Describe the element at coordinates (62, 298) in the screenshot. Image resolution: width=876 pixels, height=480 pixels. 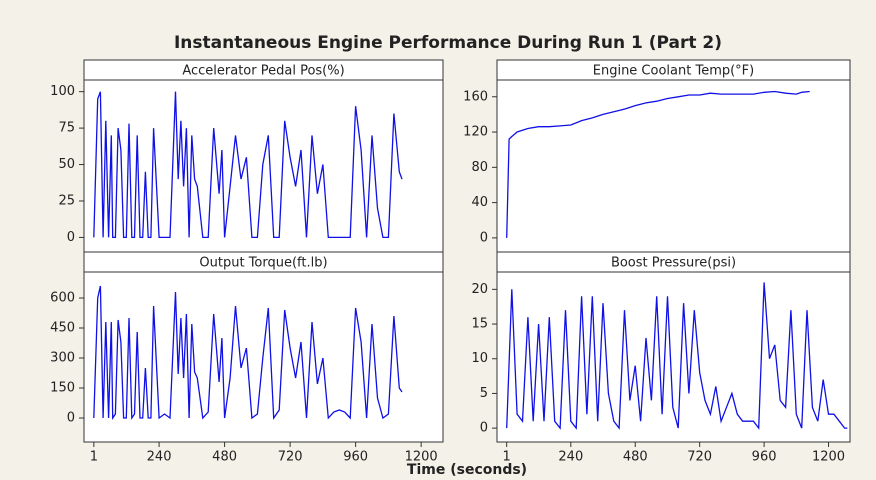
I see `y-tick-label: 600` at that location.